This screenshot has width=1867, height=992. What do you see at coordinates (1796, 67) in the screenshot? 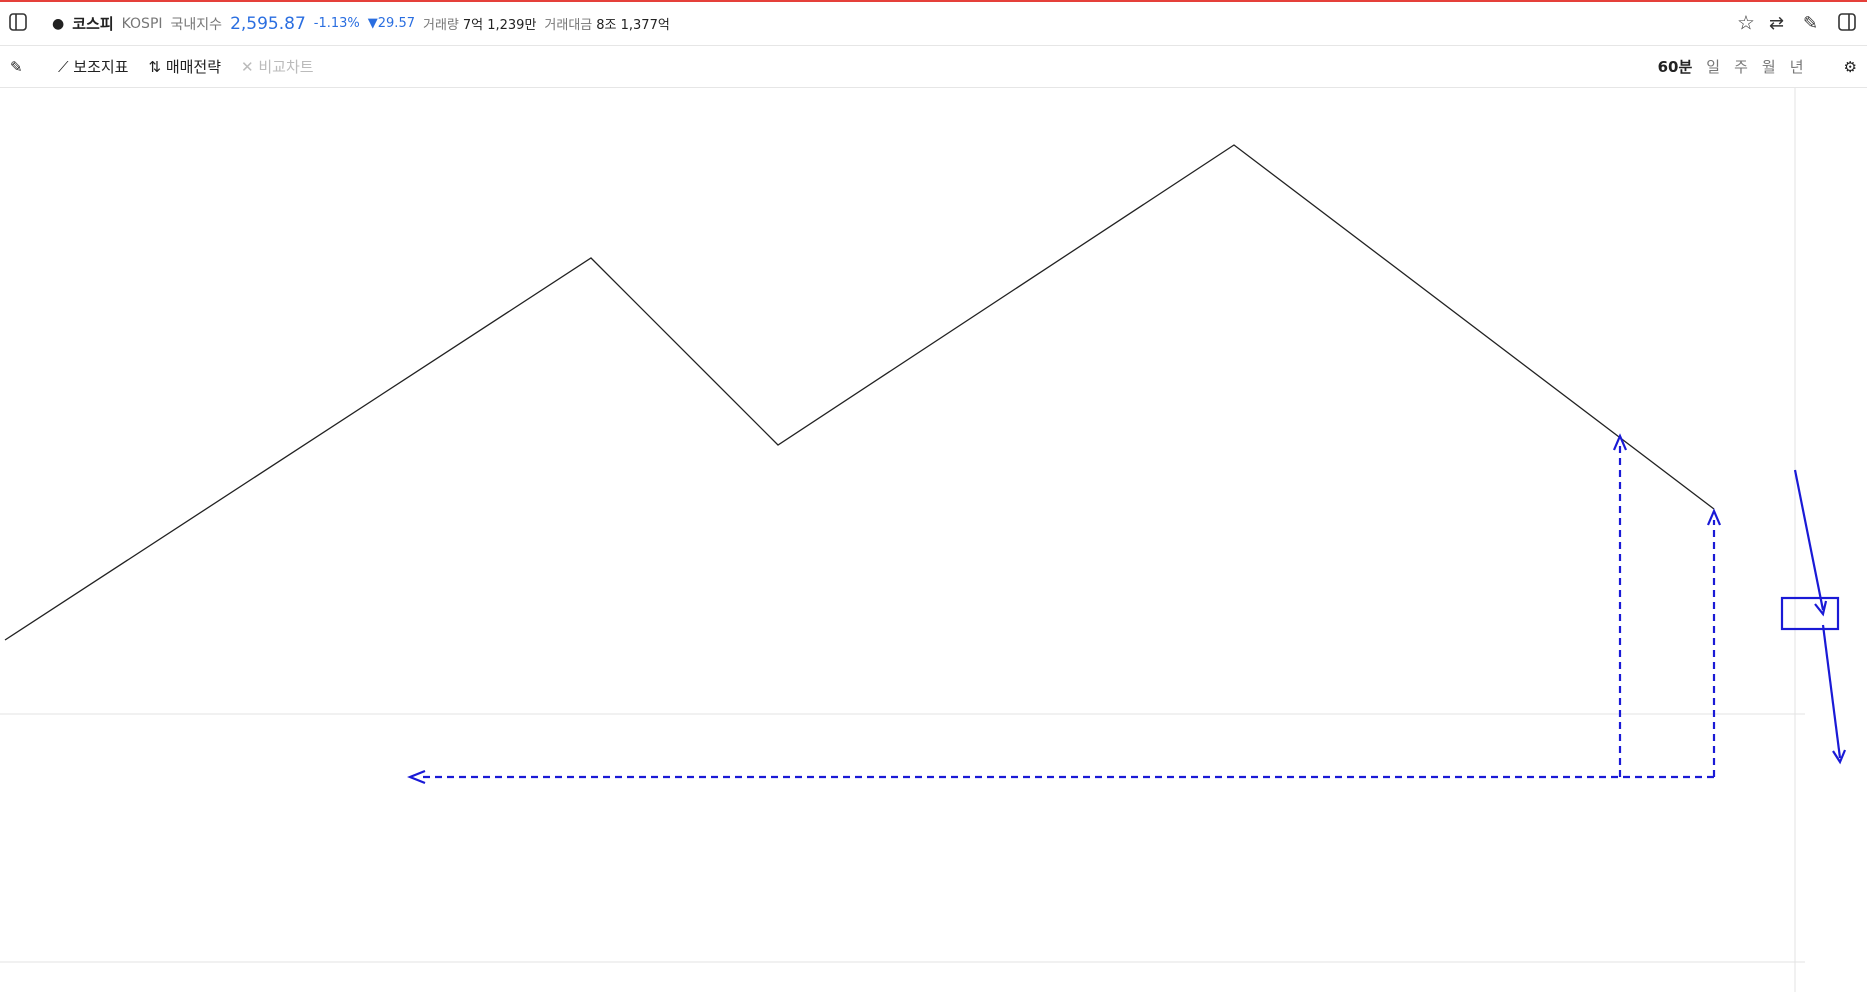
I see `period-year: 년` at bounding box center [1796, 67].